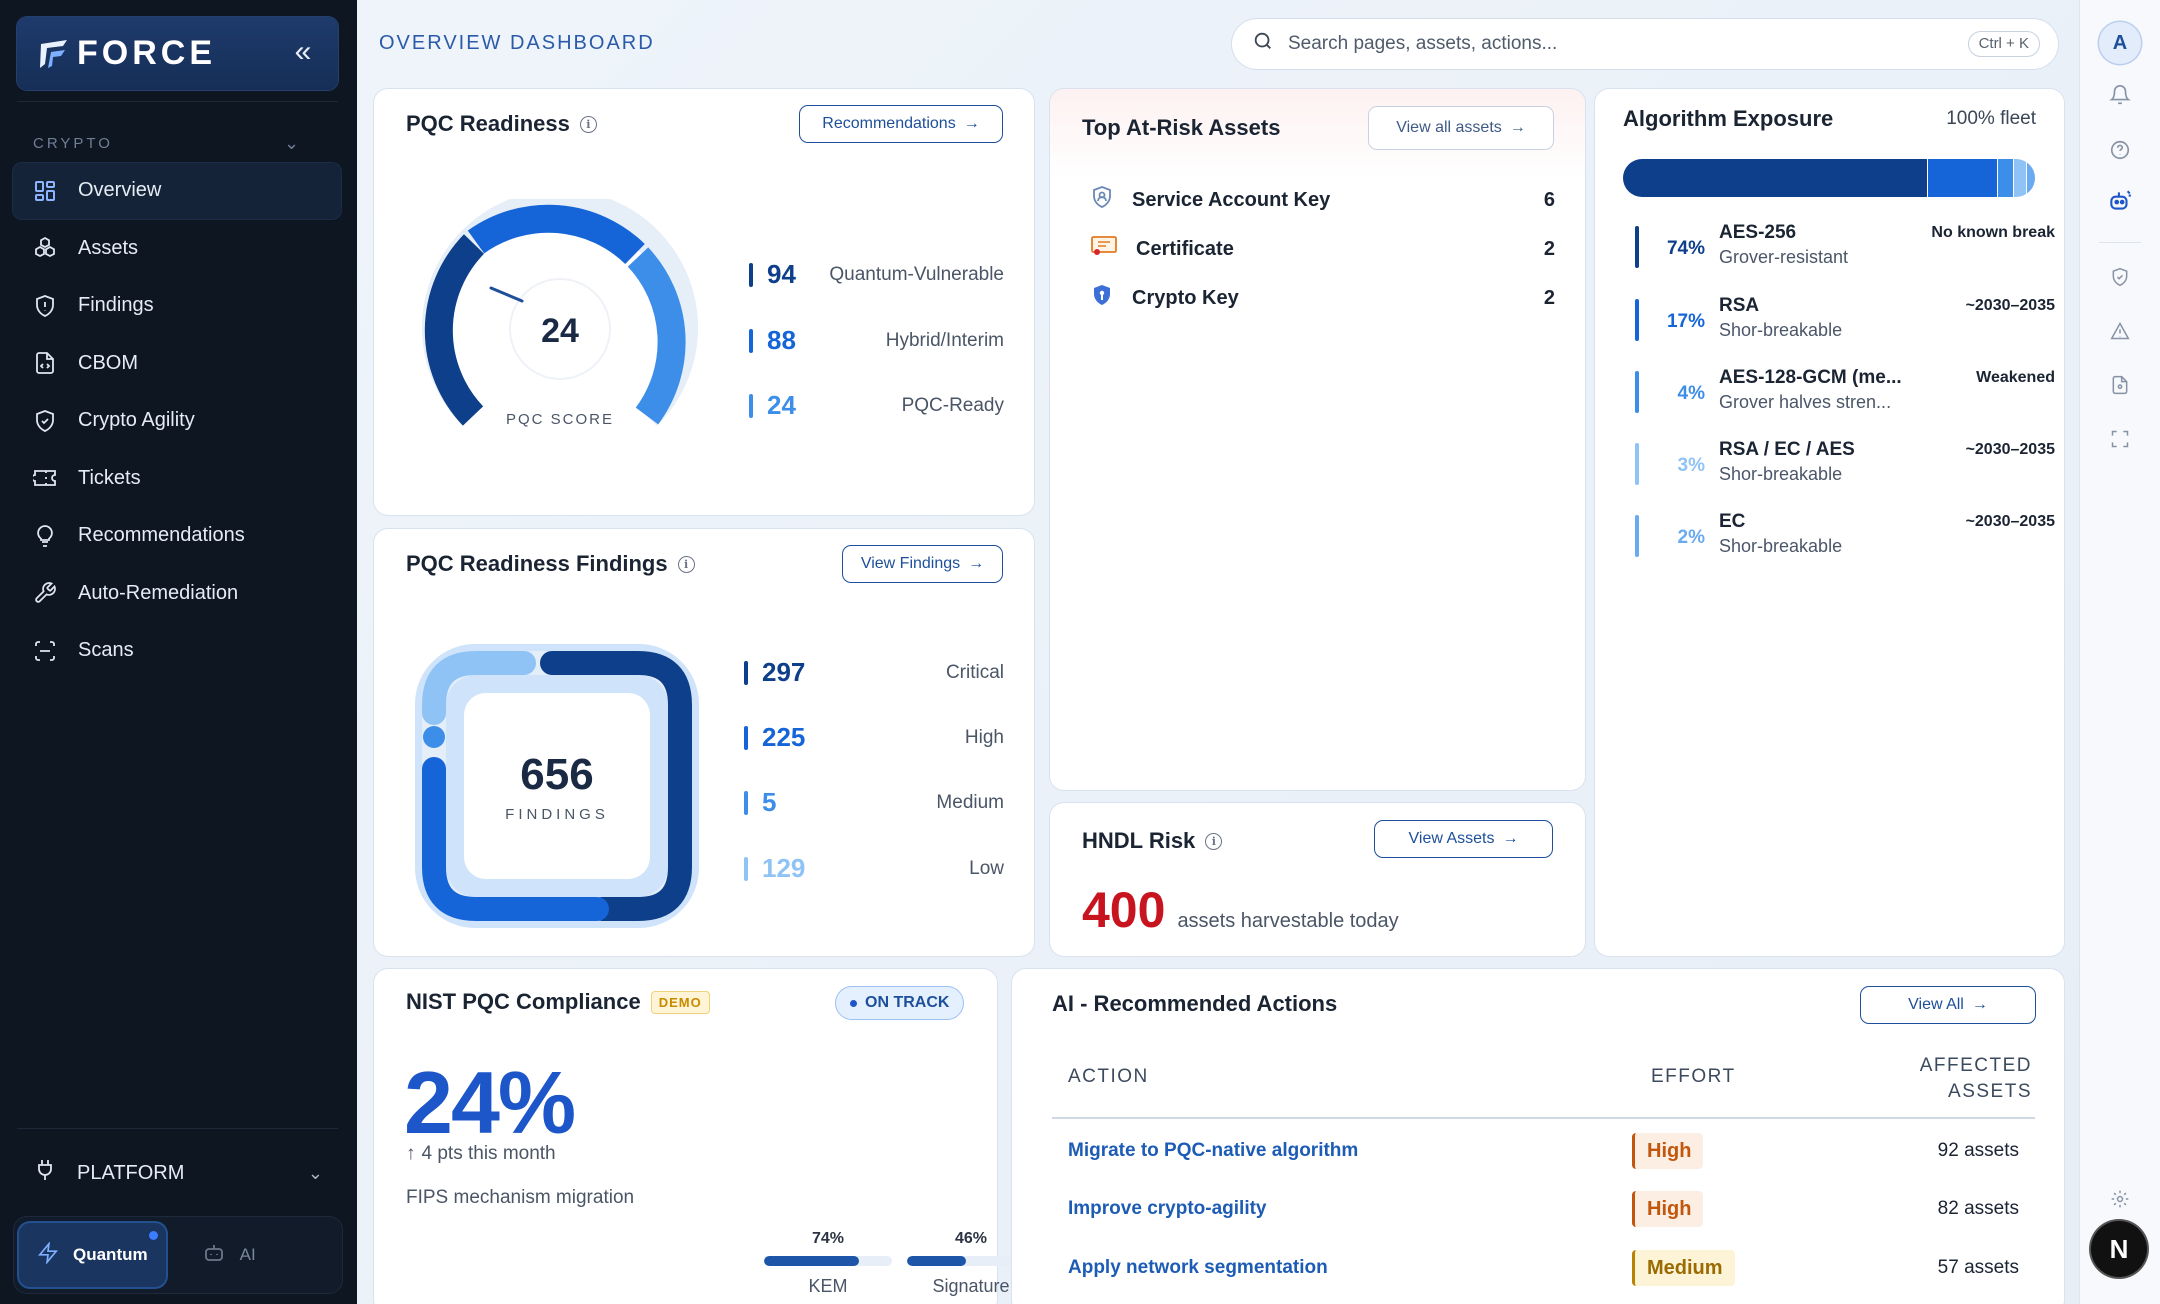 The image size is (2160, 1304). What do you see at coordinates (517, 43) in the screenshot?
I see `page-title: OVERVIEW DASHBOARD` at bounding box center [517, 43].